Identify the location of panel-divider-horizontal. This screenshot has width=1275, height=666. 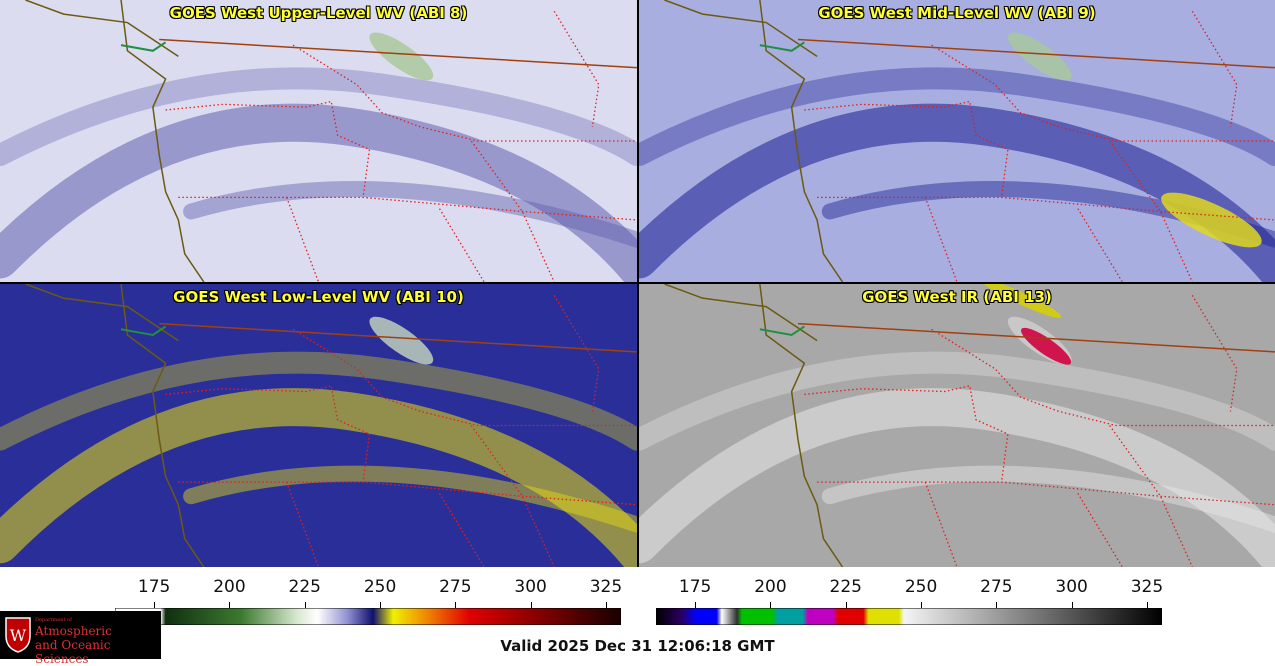
(637, 283).